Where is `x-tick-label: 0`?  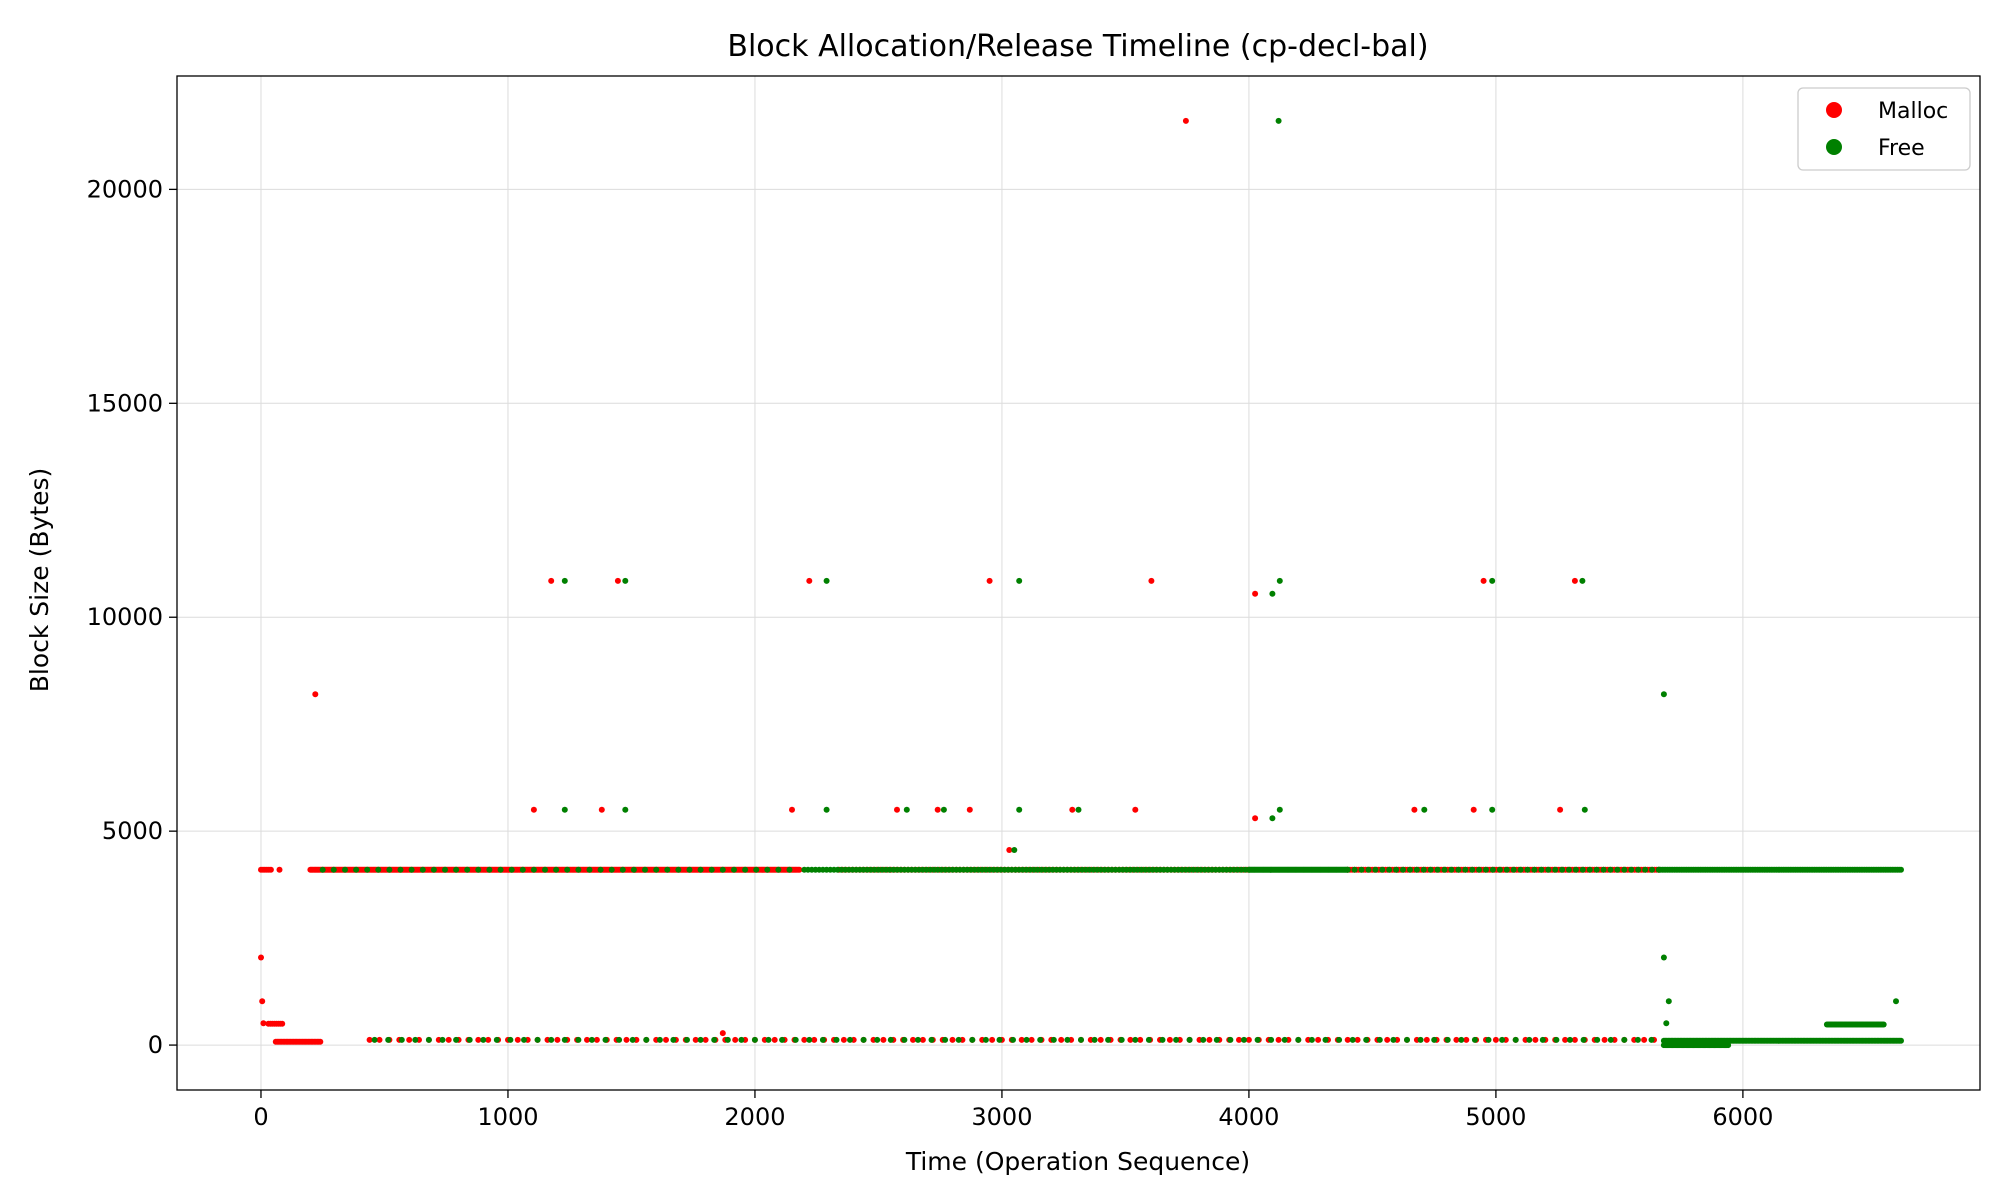
x-tick-label: 0 is located at coordinates (260, 1117).